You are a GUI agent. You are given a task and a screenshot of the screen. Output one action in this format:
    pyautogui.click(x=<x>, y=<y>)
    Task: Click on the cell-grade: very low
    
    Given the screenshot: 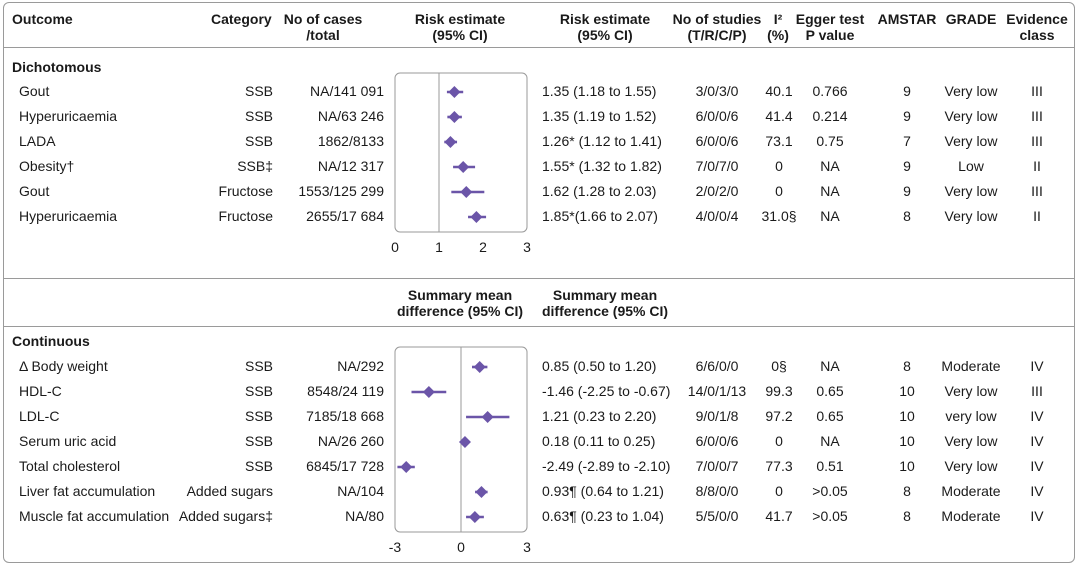 What is the action you would take?
    pyautogui.click(x=971, y=416)
    